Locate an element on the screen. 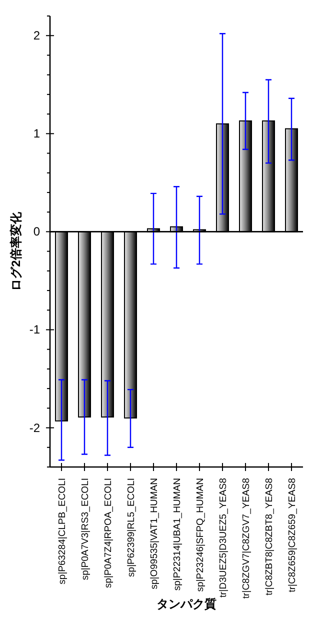 The height and width of the screenshot is (623, 316). y-tick-label: 0 is located at coordinates (36, 231).